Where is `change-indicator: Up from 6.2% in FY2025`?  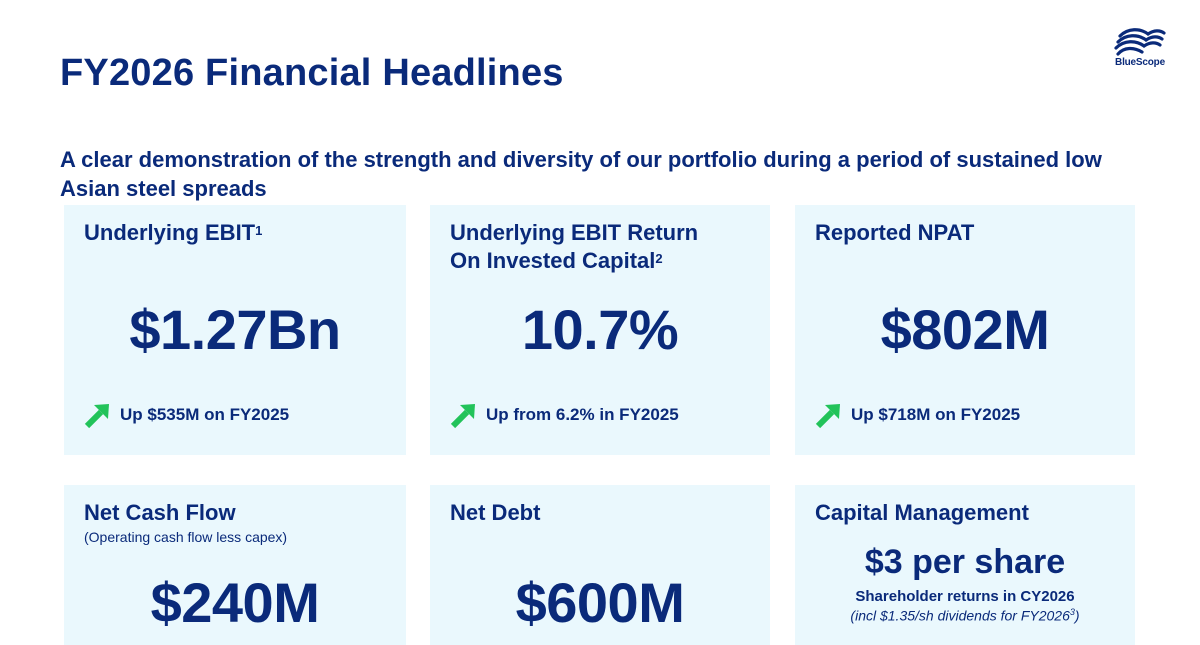 change-indicator: Up from 6.2% in FY2025 is located at coordinates (564, 415).